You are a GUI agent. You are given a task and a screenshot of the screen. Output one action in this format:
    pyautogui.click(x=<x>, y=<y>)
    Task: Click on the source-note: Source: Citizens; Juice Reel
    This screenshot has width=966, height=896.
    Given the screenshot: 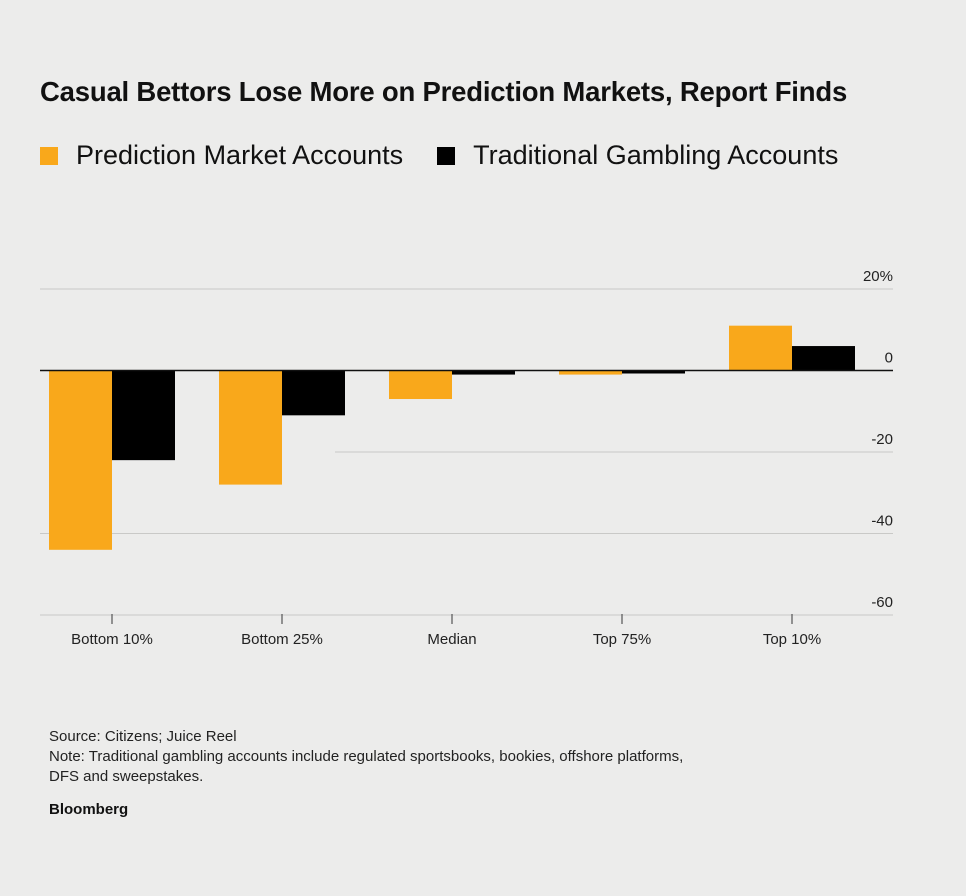 What is the action you would take?
    pyautogui.click(x=143, y=736)
    